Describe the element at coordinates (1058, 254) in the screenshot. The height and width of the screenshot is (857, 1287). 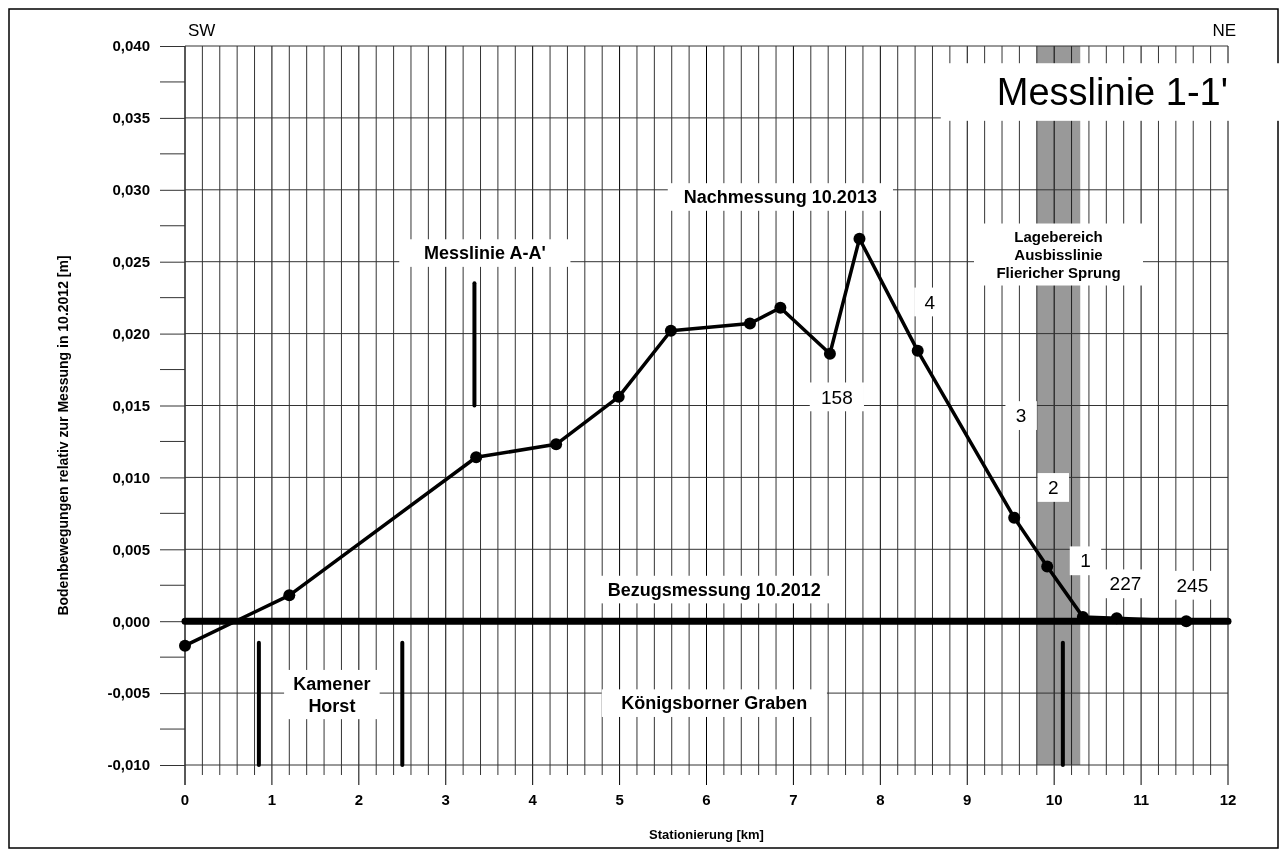
I see `band-label: Lagebereich Ausbisslinie Fliericher Sprung` at that location.